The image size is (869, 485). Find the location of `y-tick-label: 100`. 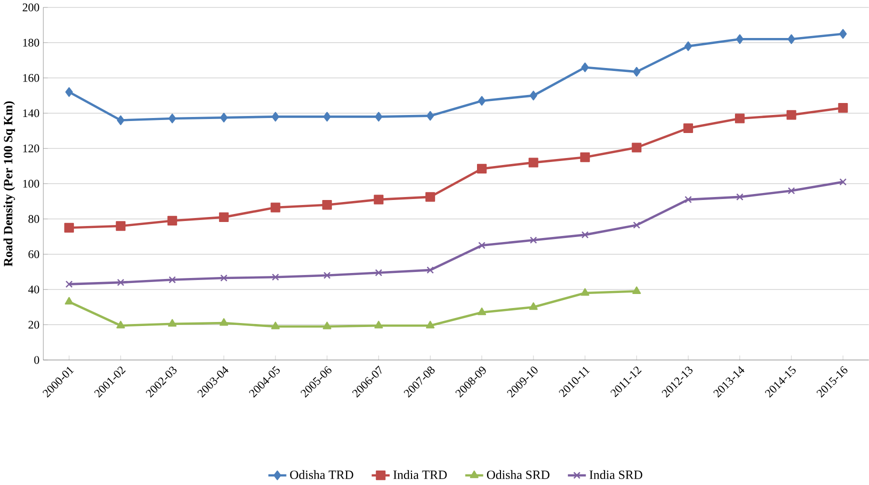

y-tick-label: 100 is located at coordinates (31, 184).